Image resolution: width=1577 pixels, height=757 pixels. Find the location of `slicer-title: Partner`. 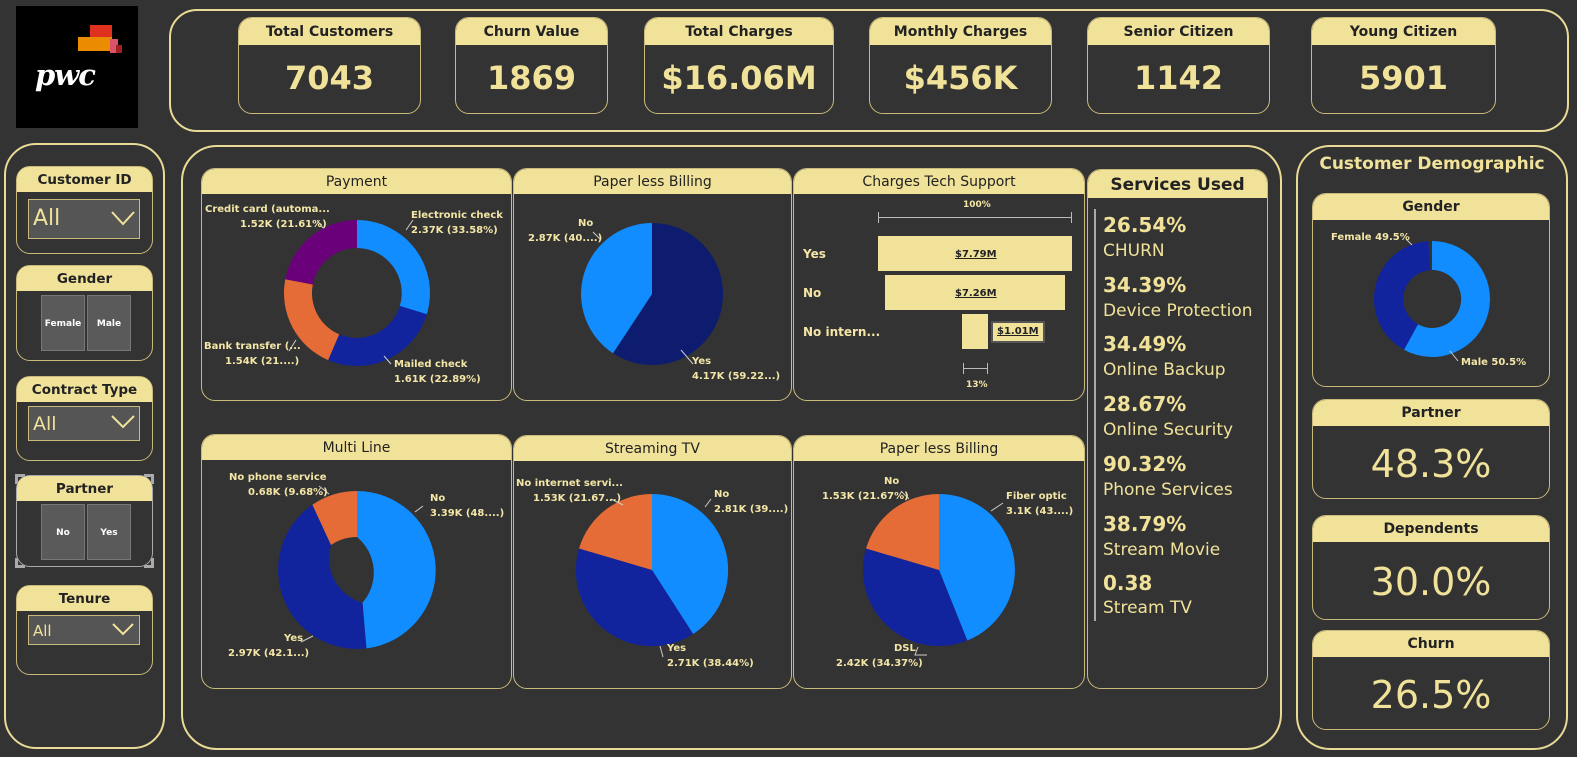

slicer-title: Partner is located at coordinates (84, 488).